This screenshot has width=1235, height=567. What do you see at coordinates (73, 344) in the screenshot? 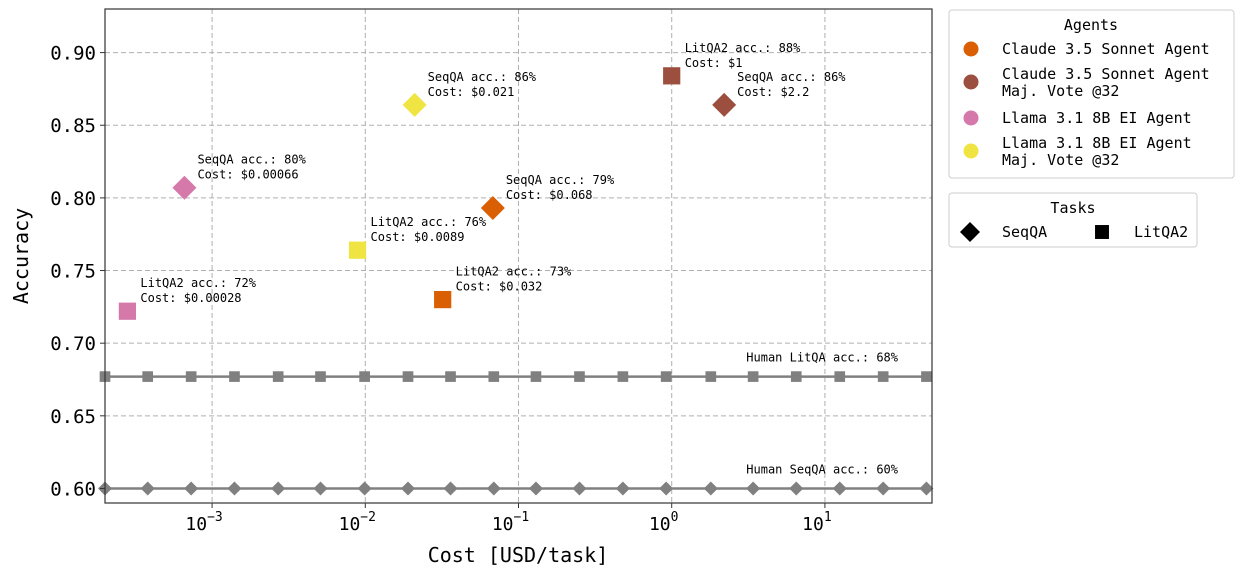
I see `y-tick-label: 0.70` at bounding box center [73, 344].